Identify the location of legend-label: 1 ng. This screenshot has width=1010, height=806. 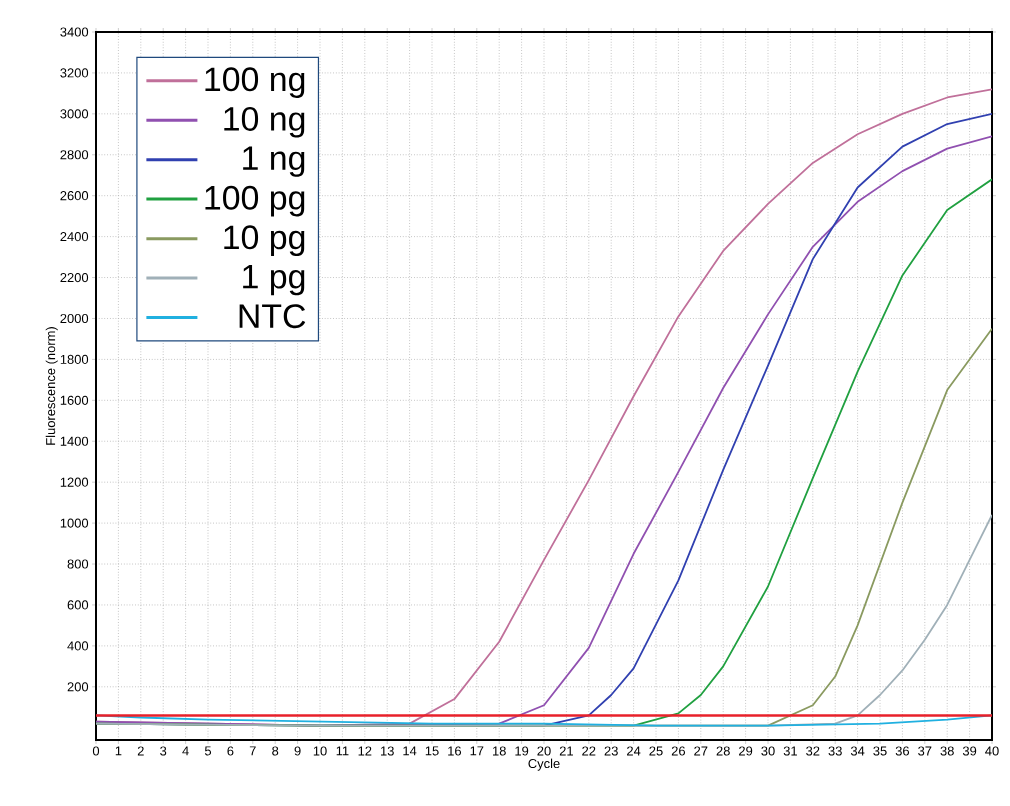
(274, 161).